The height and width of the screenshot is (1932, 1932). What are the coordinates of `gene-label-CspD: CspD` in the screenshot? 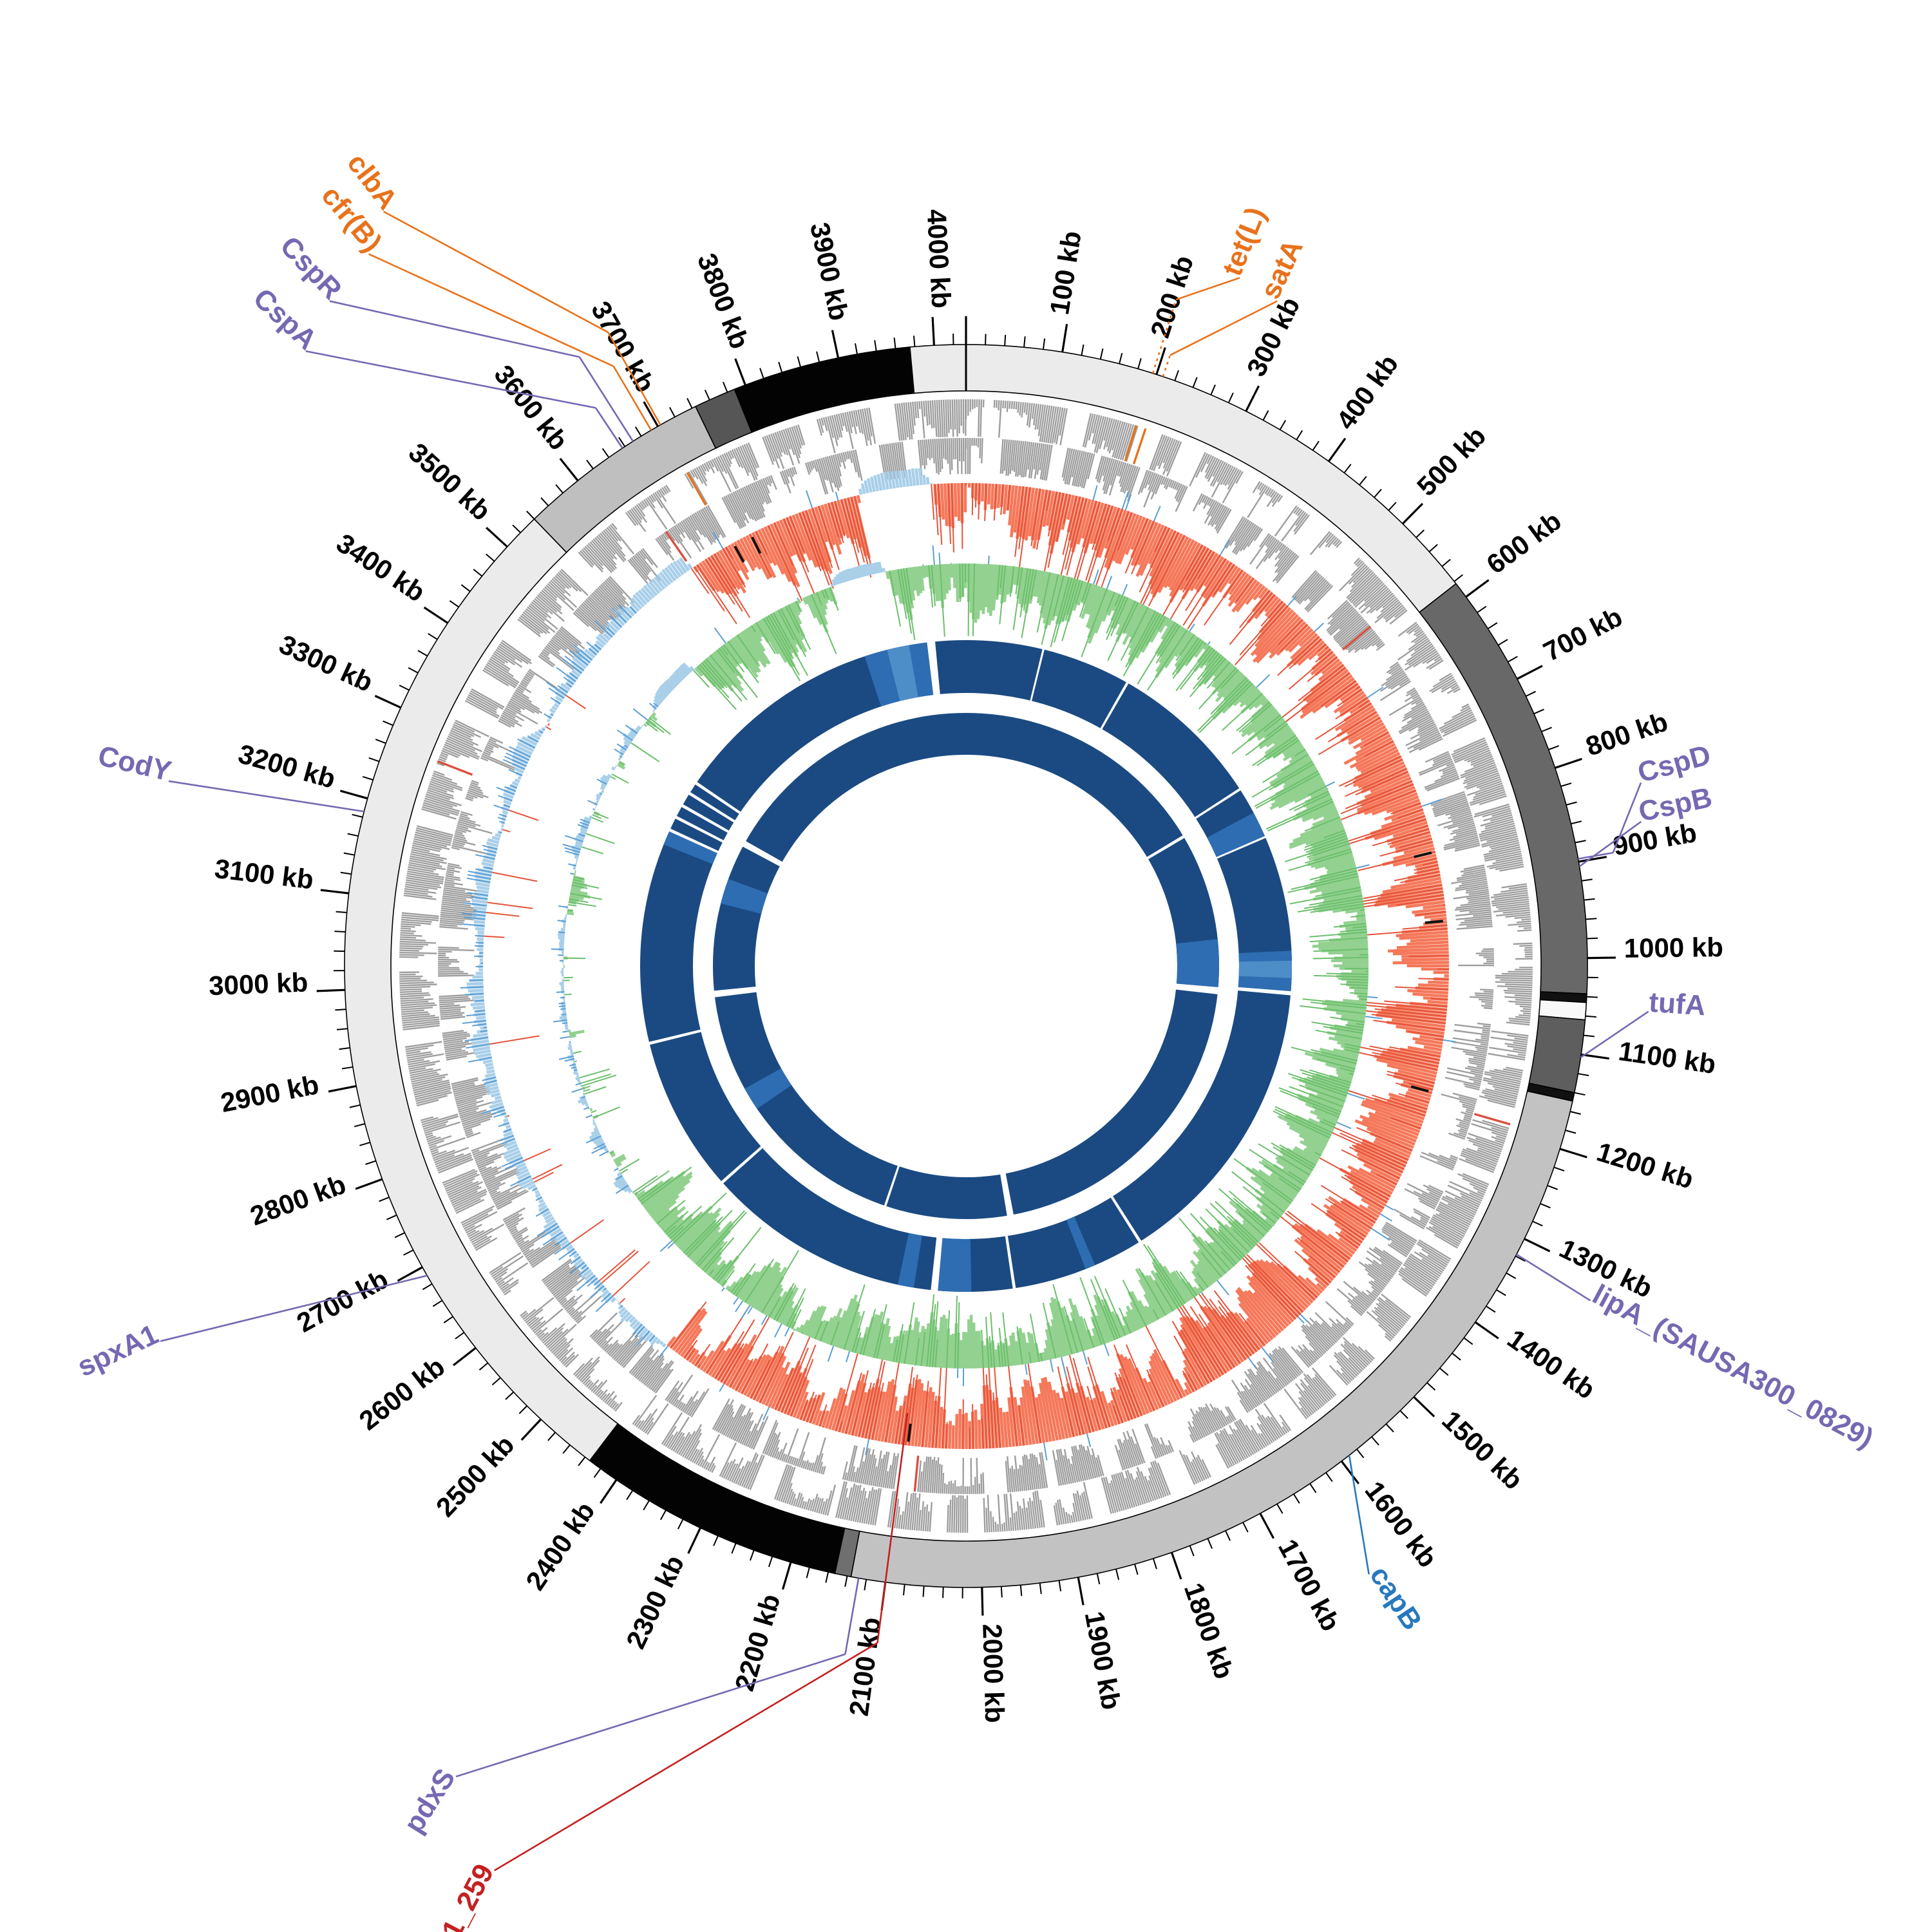 It's located at (1674, 764).